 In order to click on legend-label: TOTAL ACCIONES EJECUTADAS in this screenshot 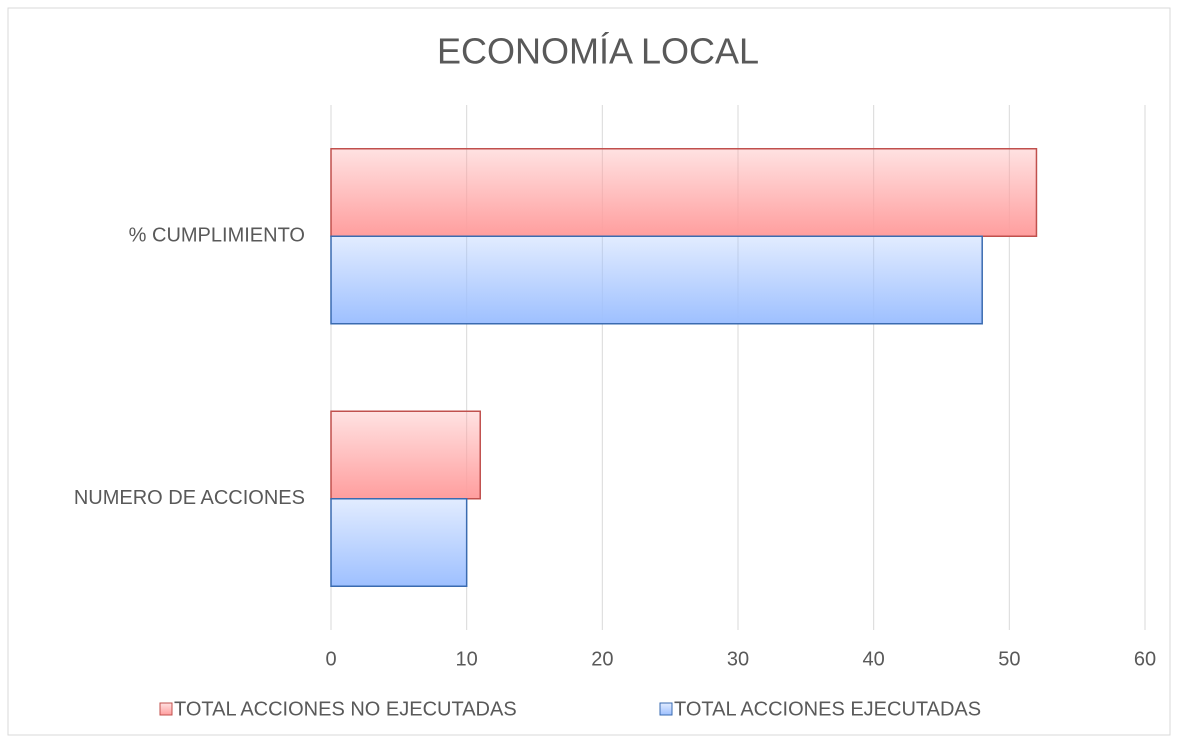, I will do `click(827, 709)`.